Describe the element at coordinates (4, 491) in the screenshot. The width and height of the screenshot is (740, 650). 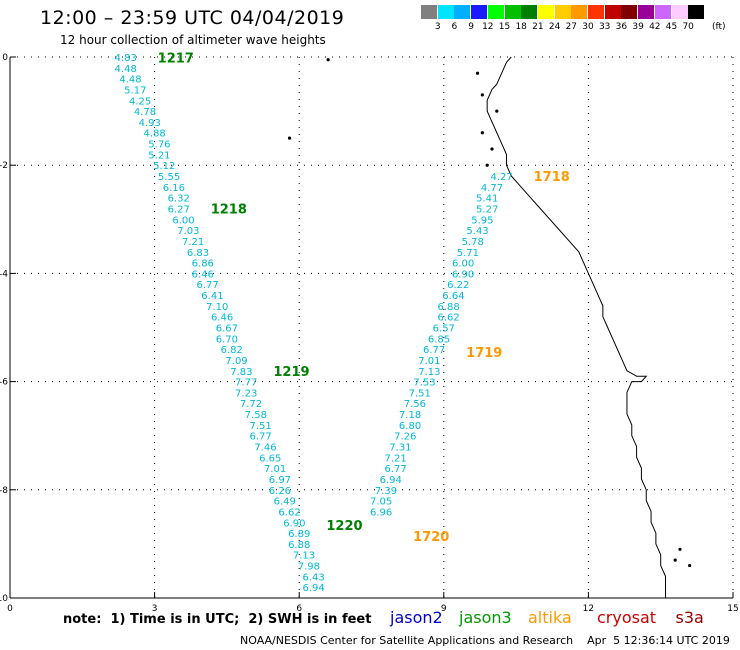
I see `y-tick-label: -8` at that location.